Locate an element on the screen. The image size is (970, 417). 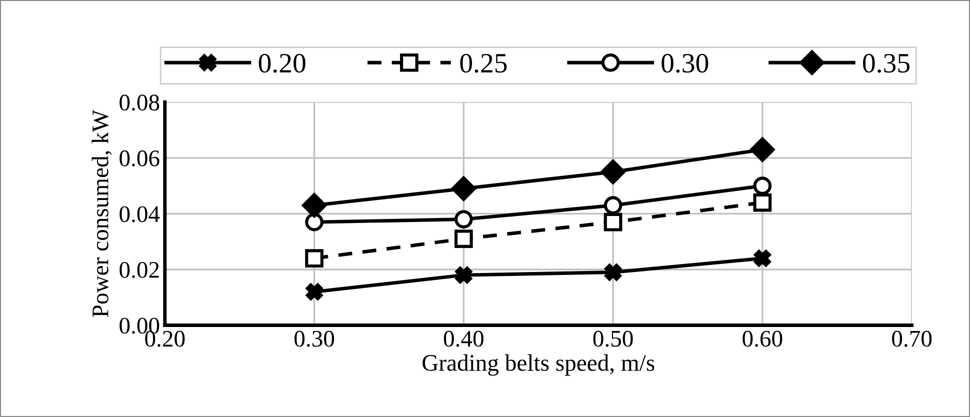
x-tick-label: 0.30 is located at coordinates (314, 338).